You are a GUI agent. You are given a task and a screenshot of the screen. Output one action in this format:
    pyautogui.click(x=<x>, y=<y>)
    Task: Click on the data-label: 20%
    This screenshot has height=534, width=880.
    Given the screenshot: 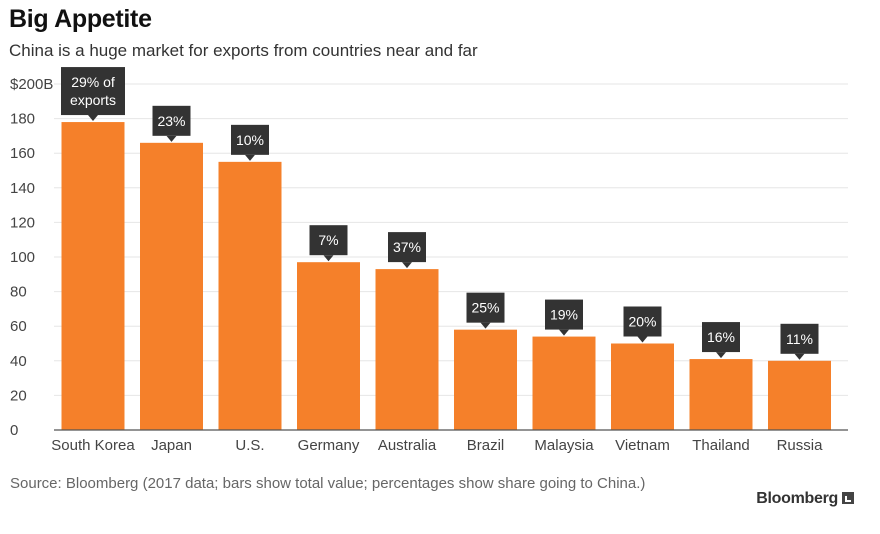 What is the action you would take?
    pyautogui.click(x=642, y=322)
    